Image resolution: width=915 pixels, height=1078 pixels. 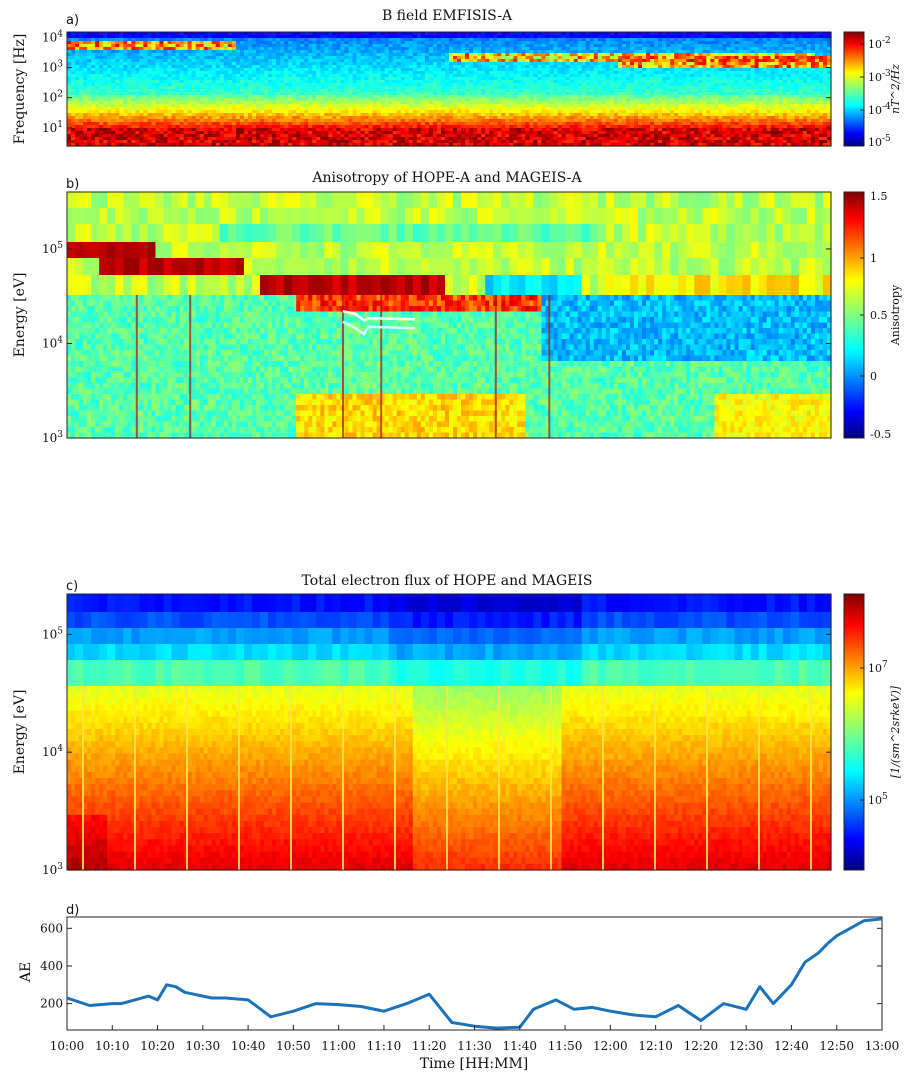 I want to click on panel-a-heatmap, so click(x=449, y=89).